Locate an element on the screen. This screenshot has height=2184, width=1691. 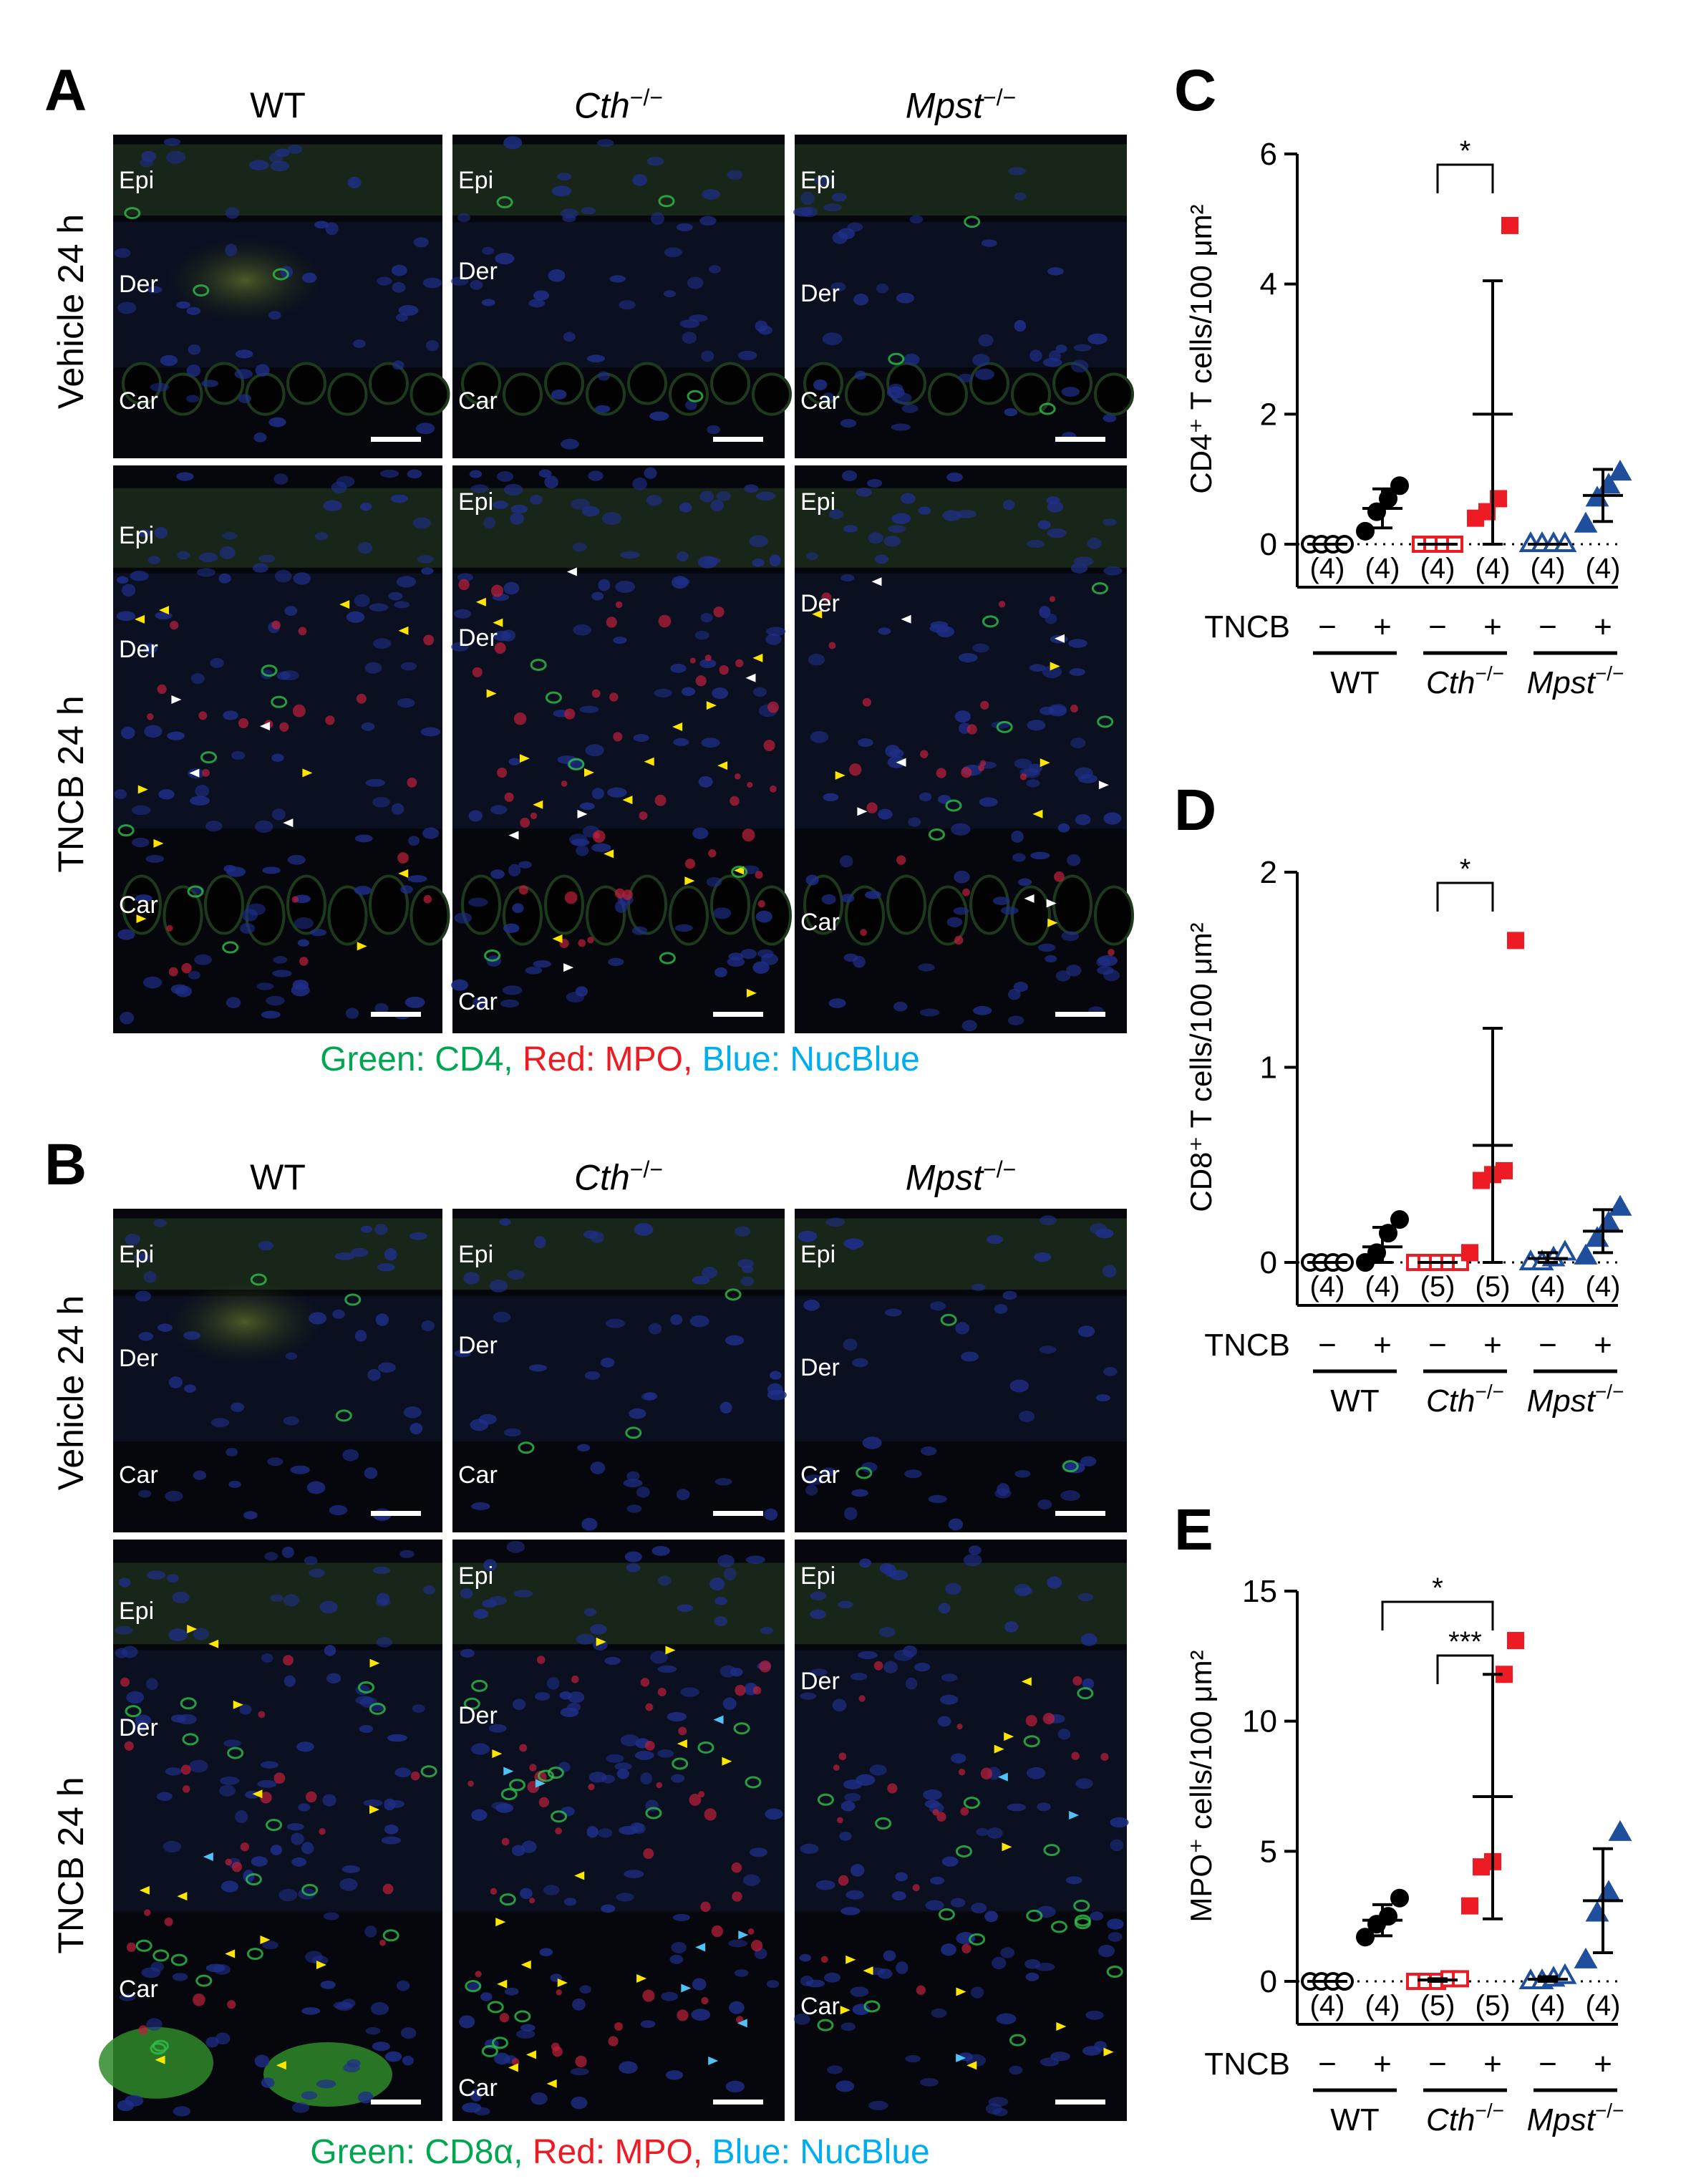
legend-red: Red: MPO is located at coordinates (612, 2152).